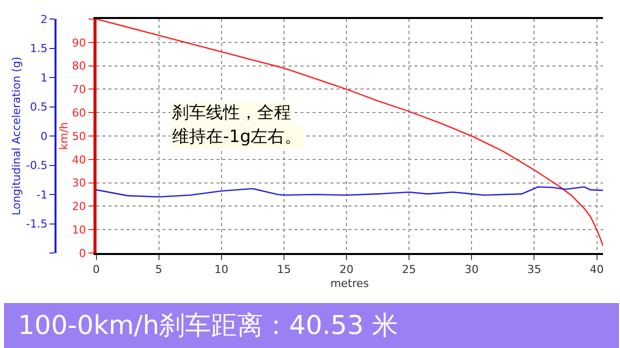 This screenshot has height=348, width=620. I want to click on x-tick-label: 30, so click(471, 269).